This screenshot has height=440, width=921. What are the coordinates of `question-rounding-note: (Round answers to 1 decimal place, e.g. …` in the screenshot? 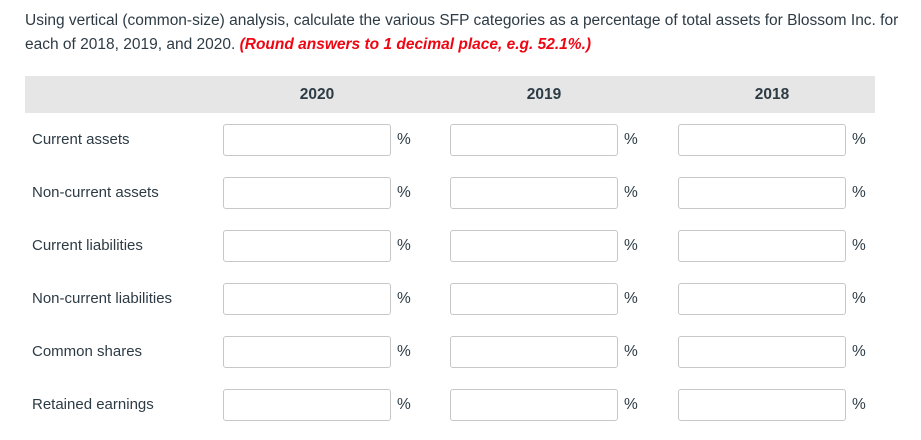 It's located at (415, 44).